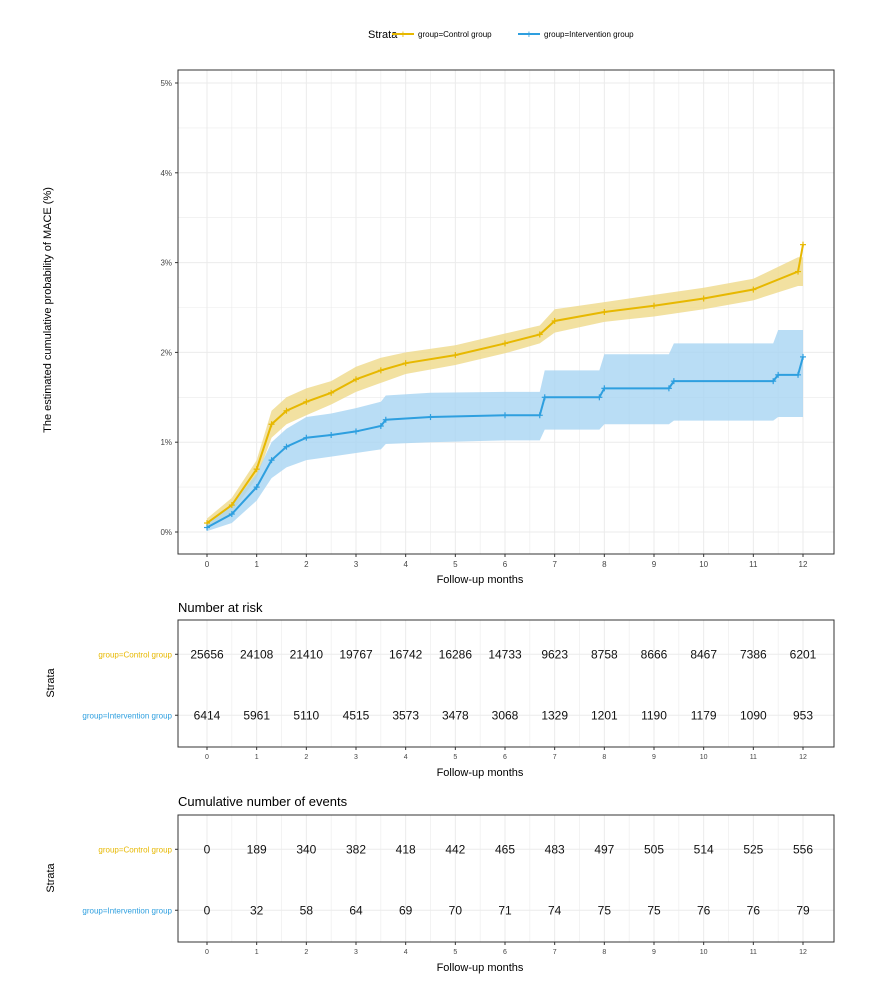 The width and height of the screenshot is (872, 999). Describe the element at coordinates (166, 263) in the screenshot. I see `y-tick-label: 3%` at that location.